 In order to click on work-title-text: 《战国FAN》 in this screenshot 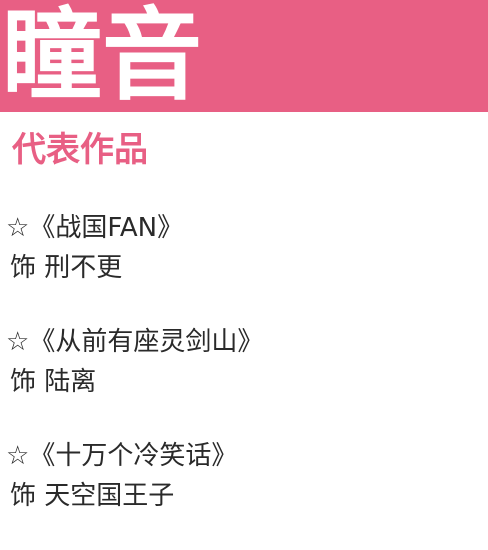, I will do `click(106, 228)`.